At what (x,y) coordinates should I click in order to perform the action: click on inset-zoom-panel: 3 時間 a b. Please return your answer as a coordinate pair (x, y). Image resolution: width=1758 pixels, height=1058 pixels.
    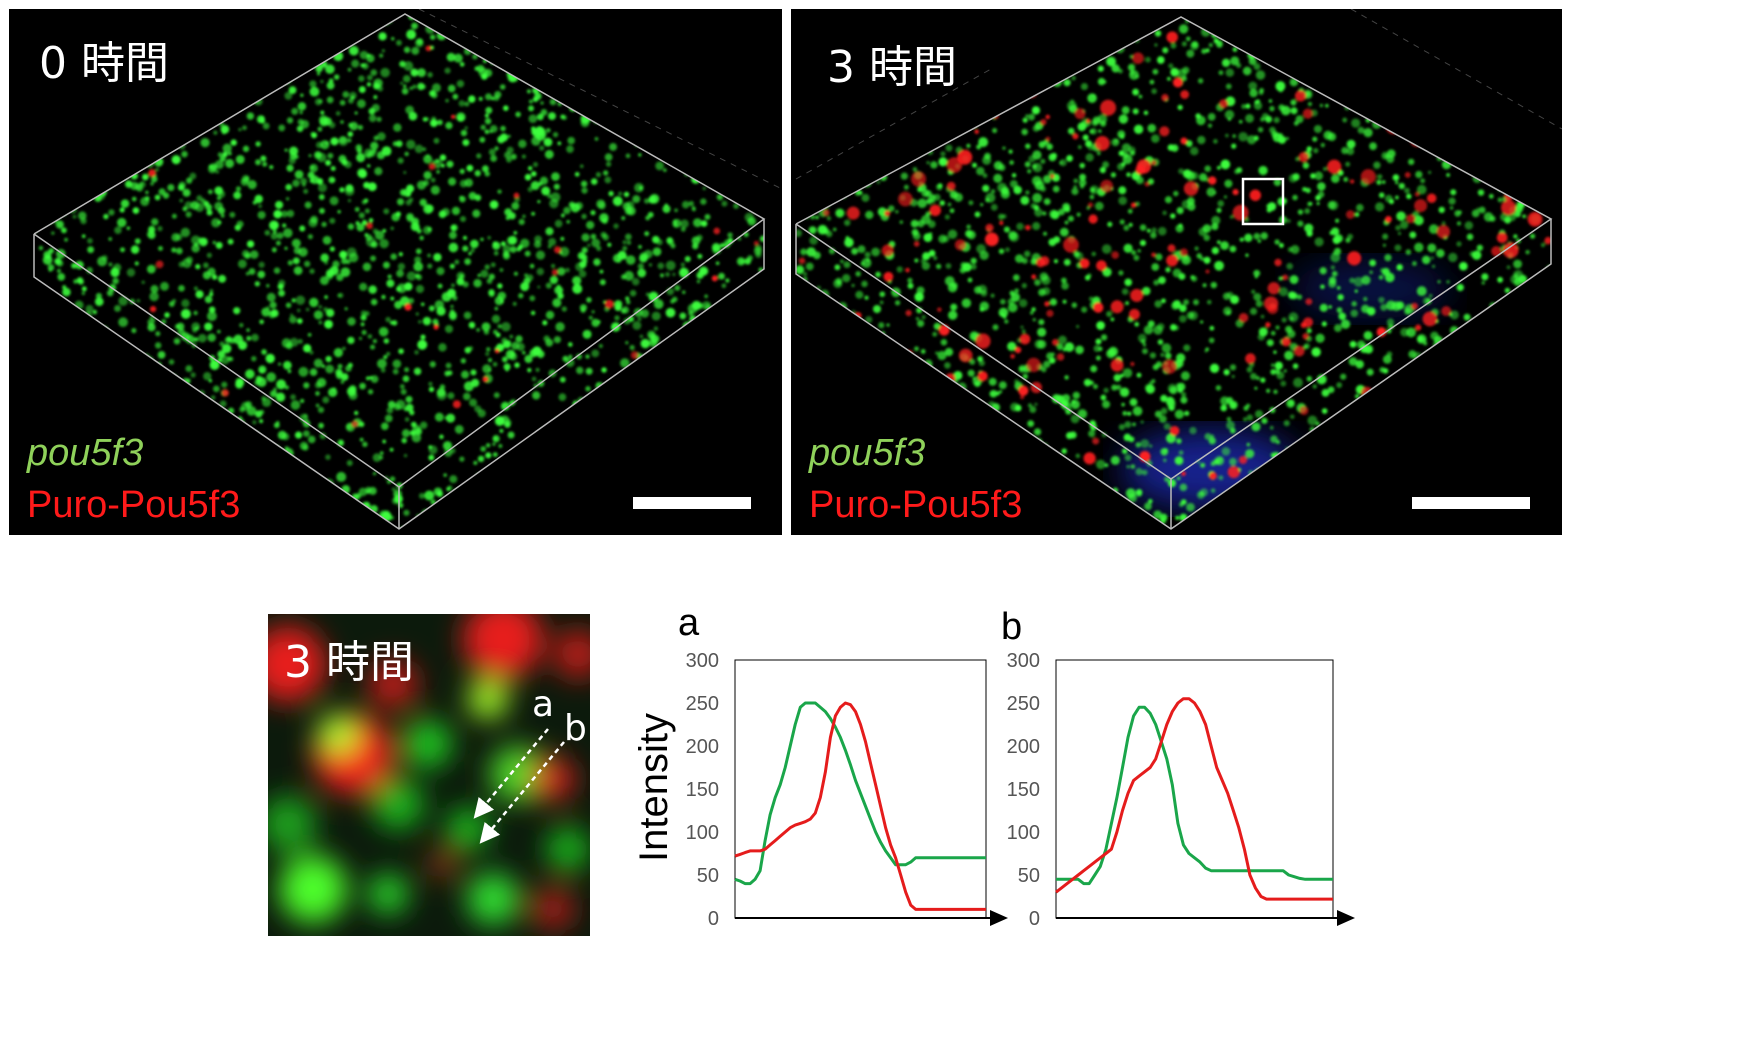
    Looking at the image, I should click on (429, 775).